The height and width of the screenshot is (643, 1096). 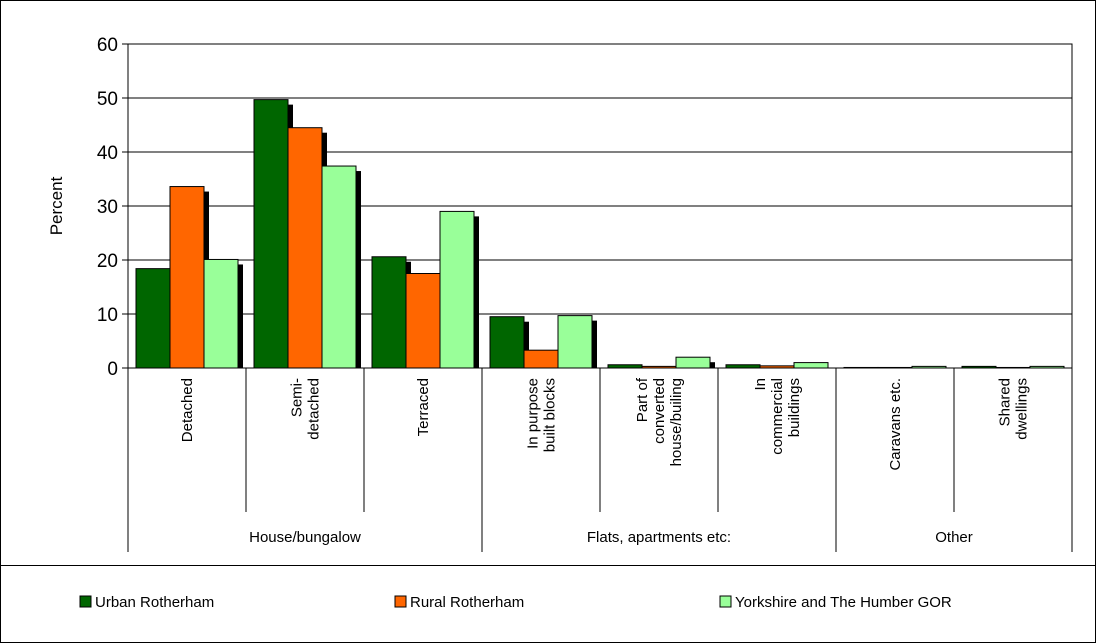 I want to click on group-label: House/bungalow, so click(x=305, y=537).